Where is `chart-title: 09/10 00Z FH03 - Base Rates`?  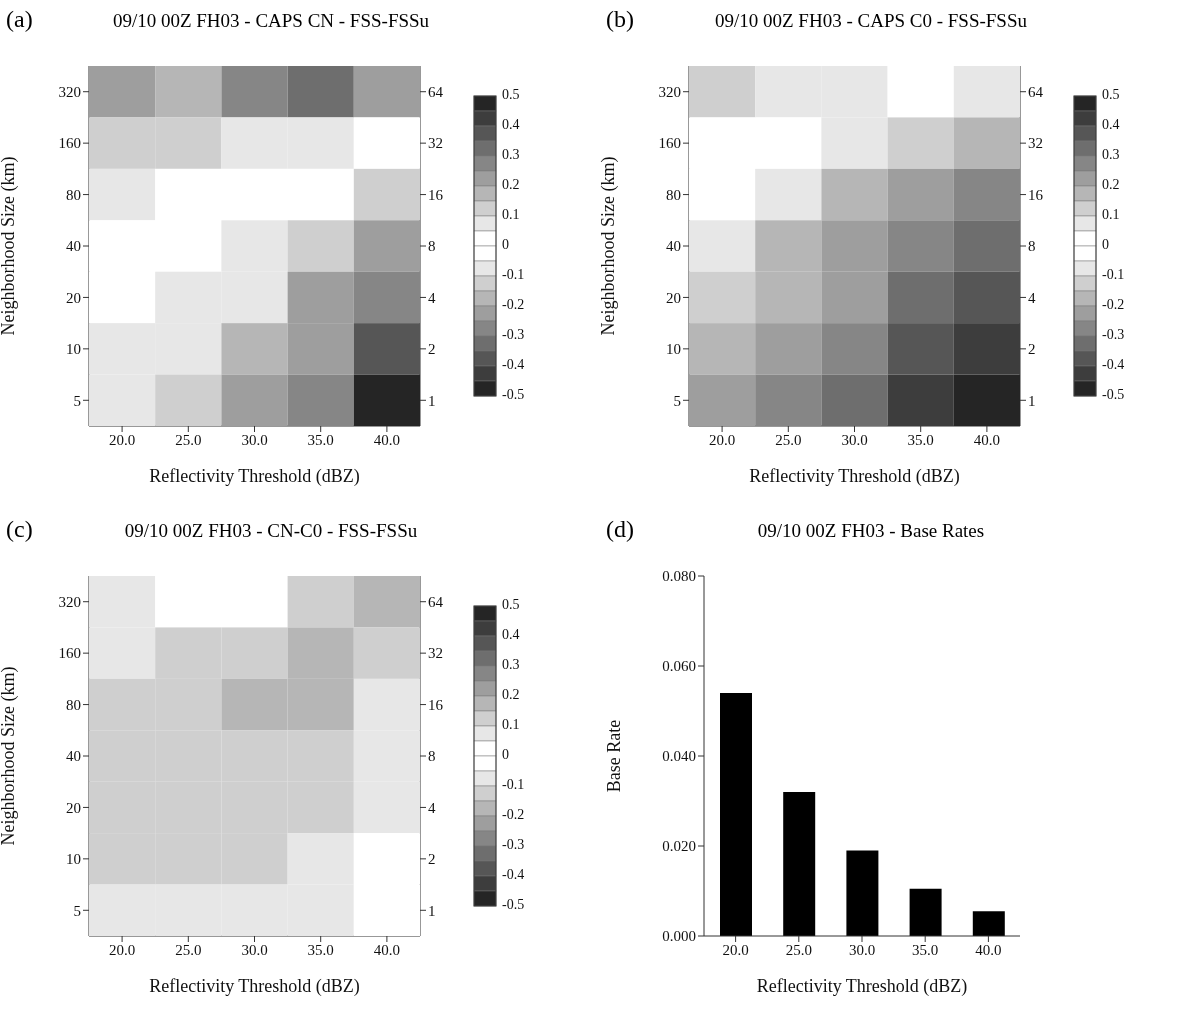 chart-title: 09/10 00Z FH03 - Base Rates is located at coordinates (871, 531).